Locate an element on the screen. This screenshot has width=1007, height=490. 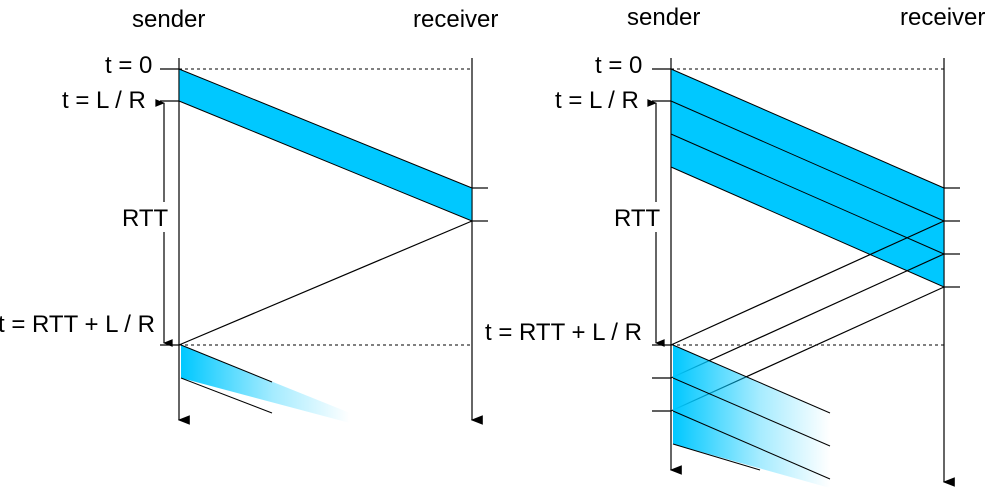
right-data-packets is located at coordinates (807, 178).